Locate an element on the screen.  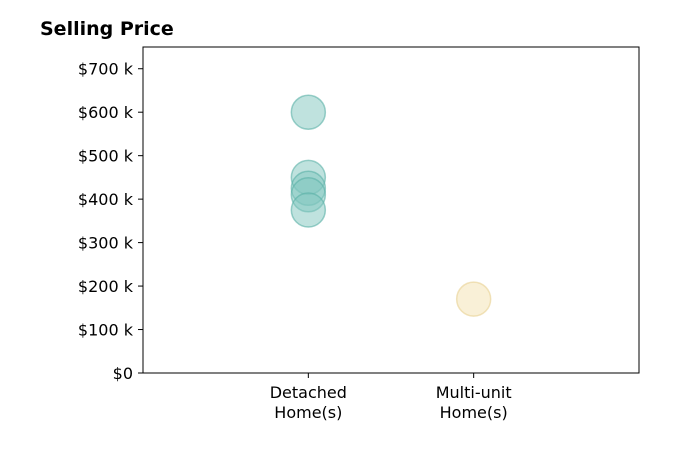
x-tick-label: Multi-unit Home(s) is located at coordinates (474, 402).